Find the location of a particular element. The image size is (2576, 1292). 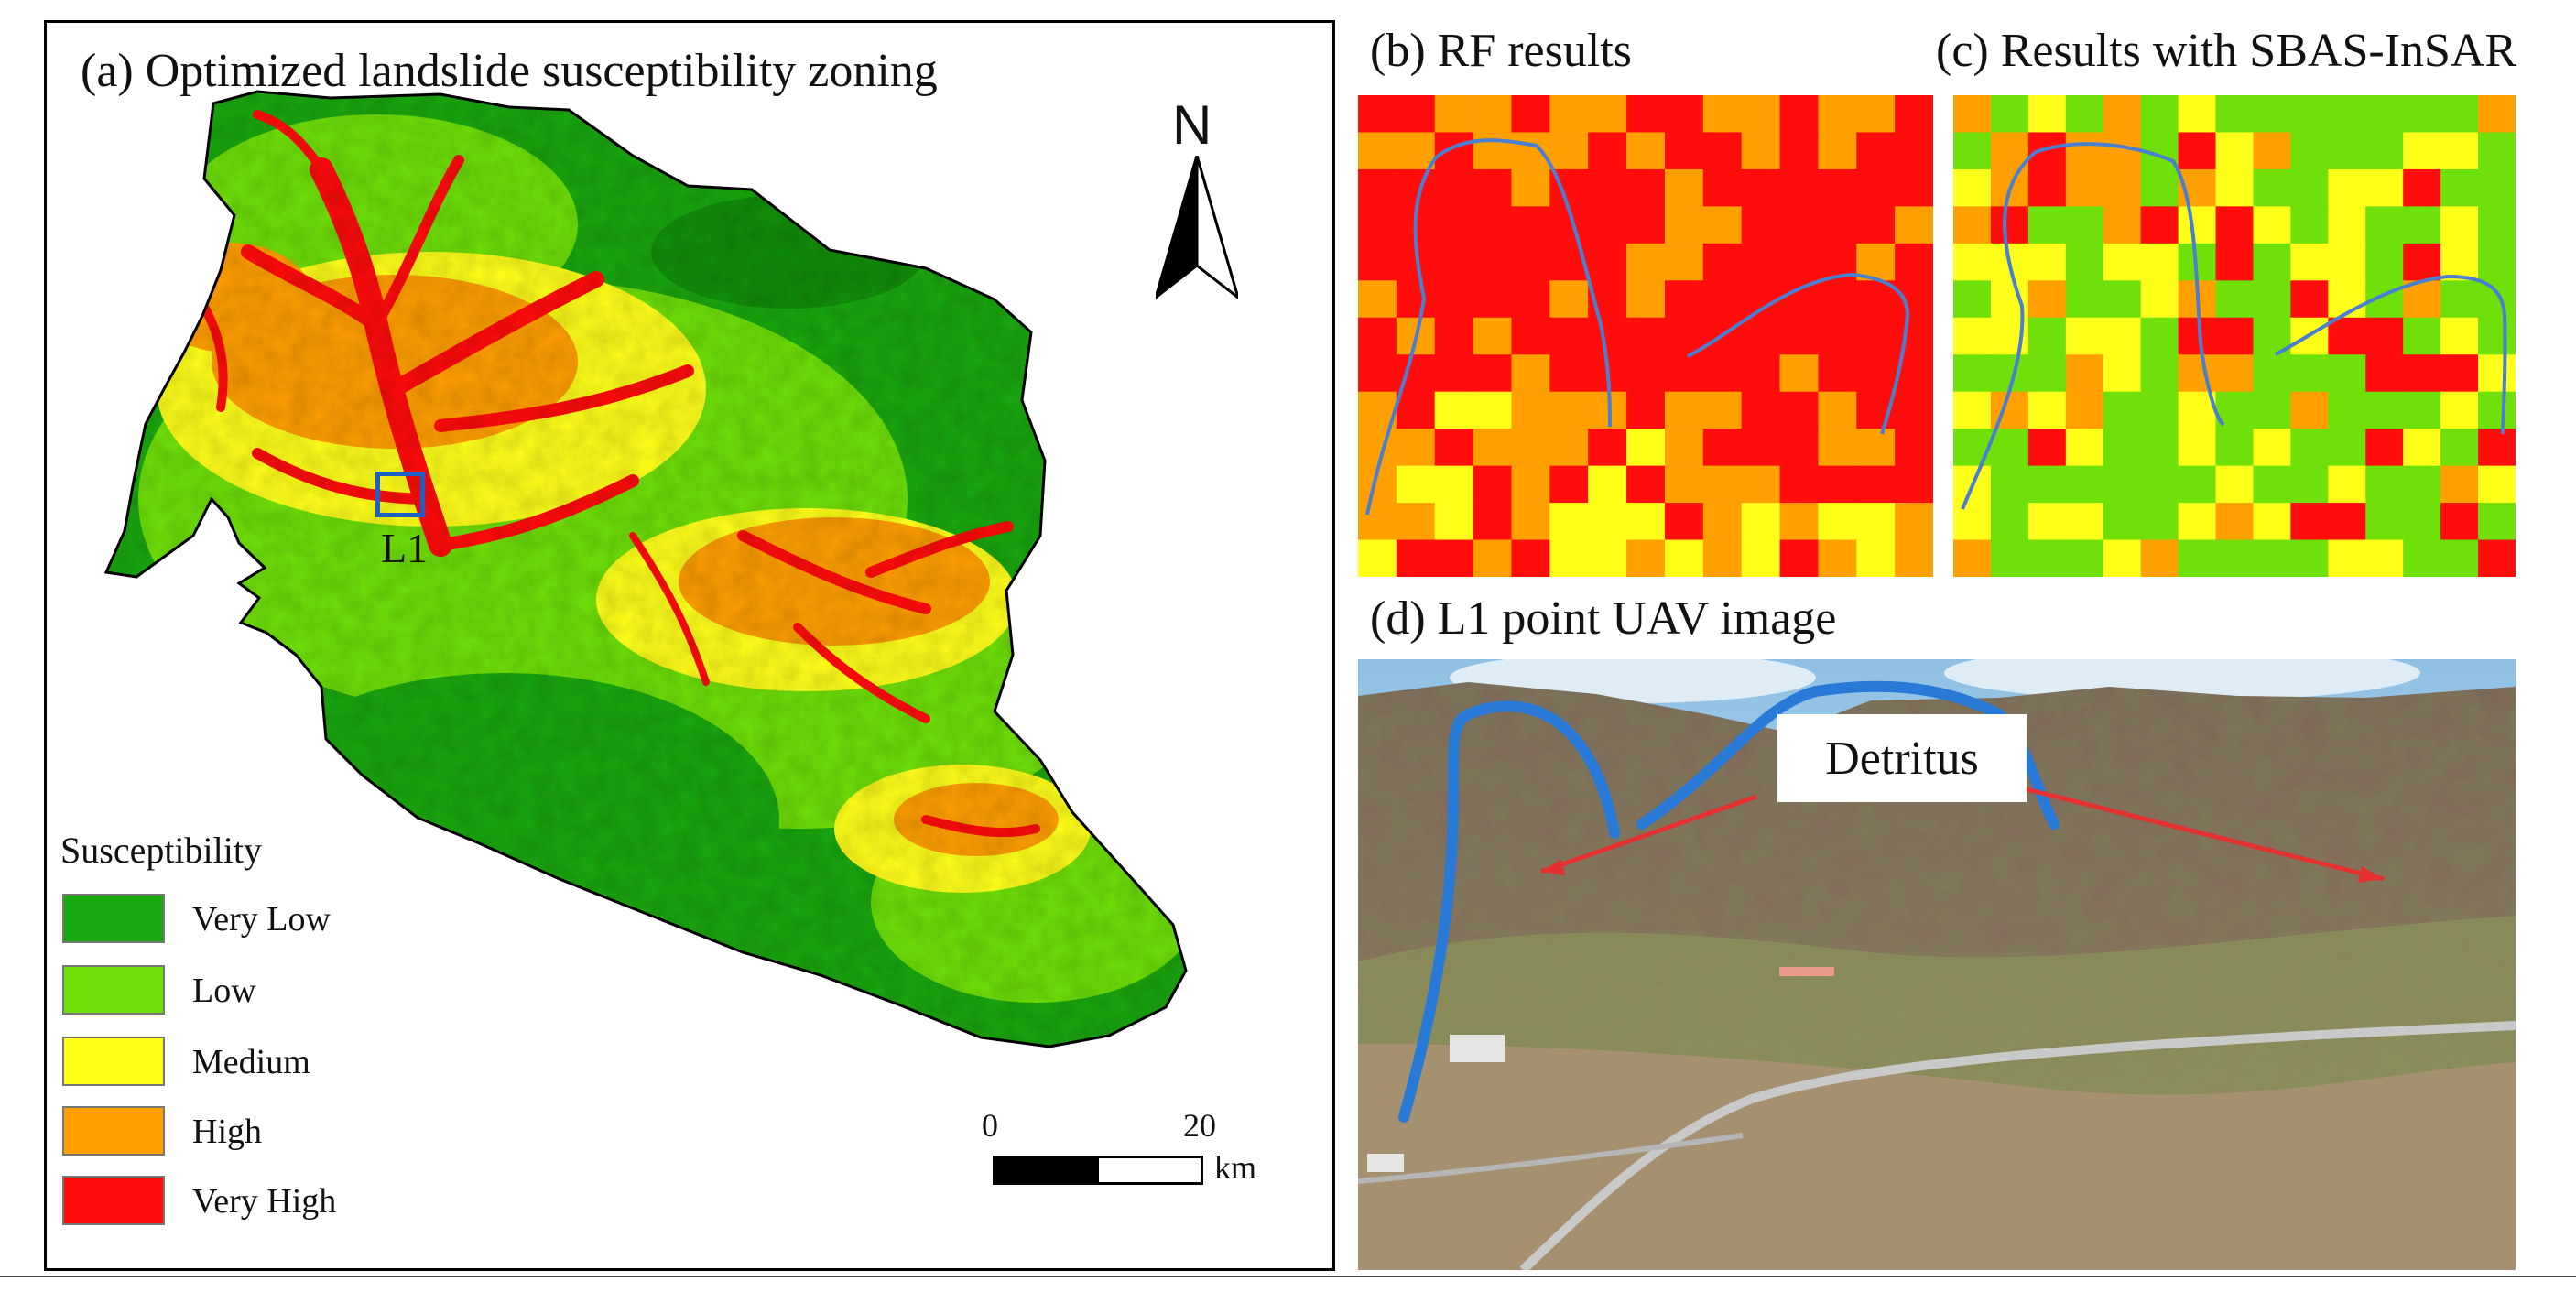

landslide-boundary-right is located at coordinates (2391, 354).